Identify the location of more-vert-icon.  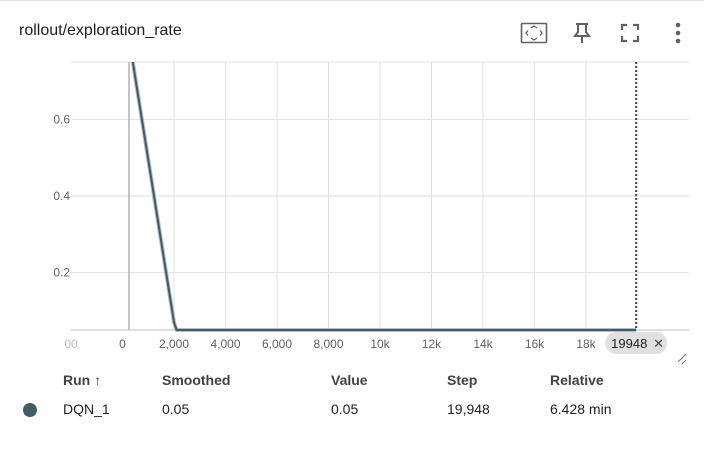
(678, 33).